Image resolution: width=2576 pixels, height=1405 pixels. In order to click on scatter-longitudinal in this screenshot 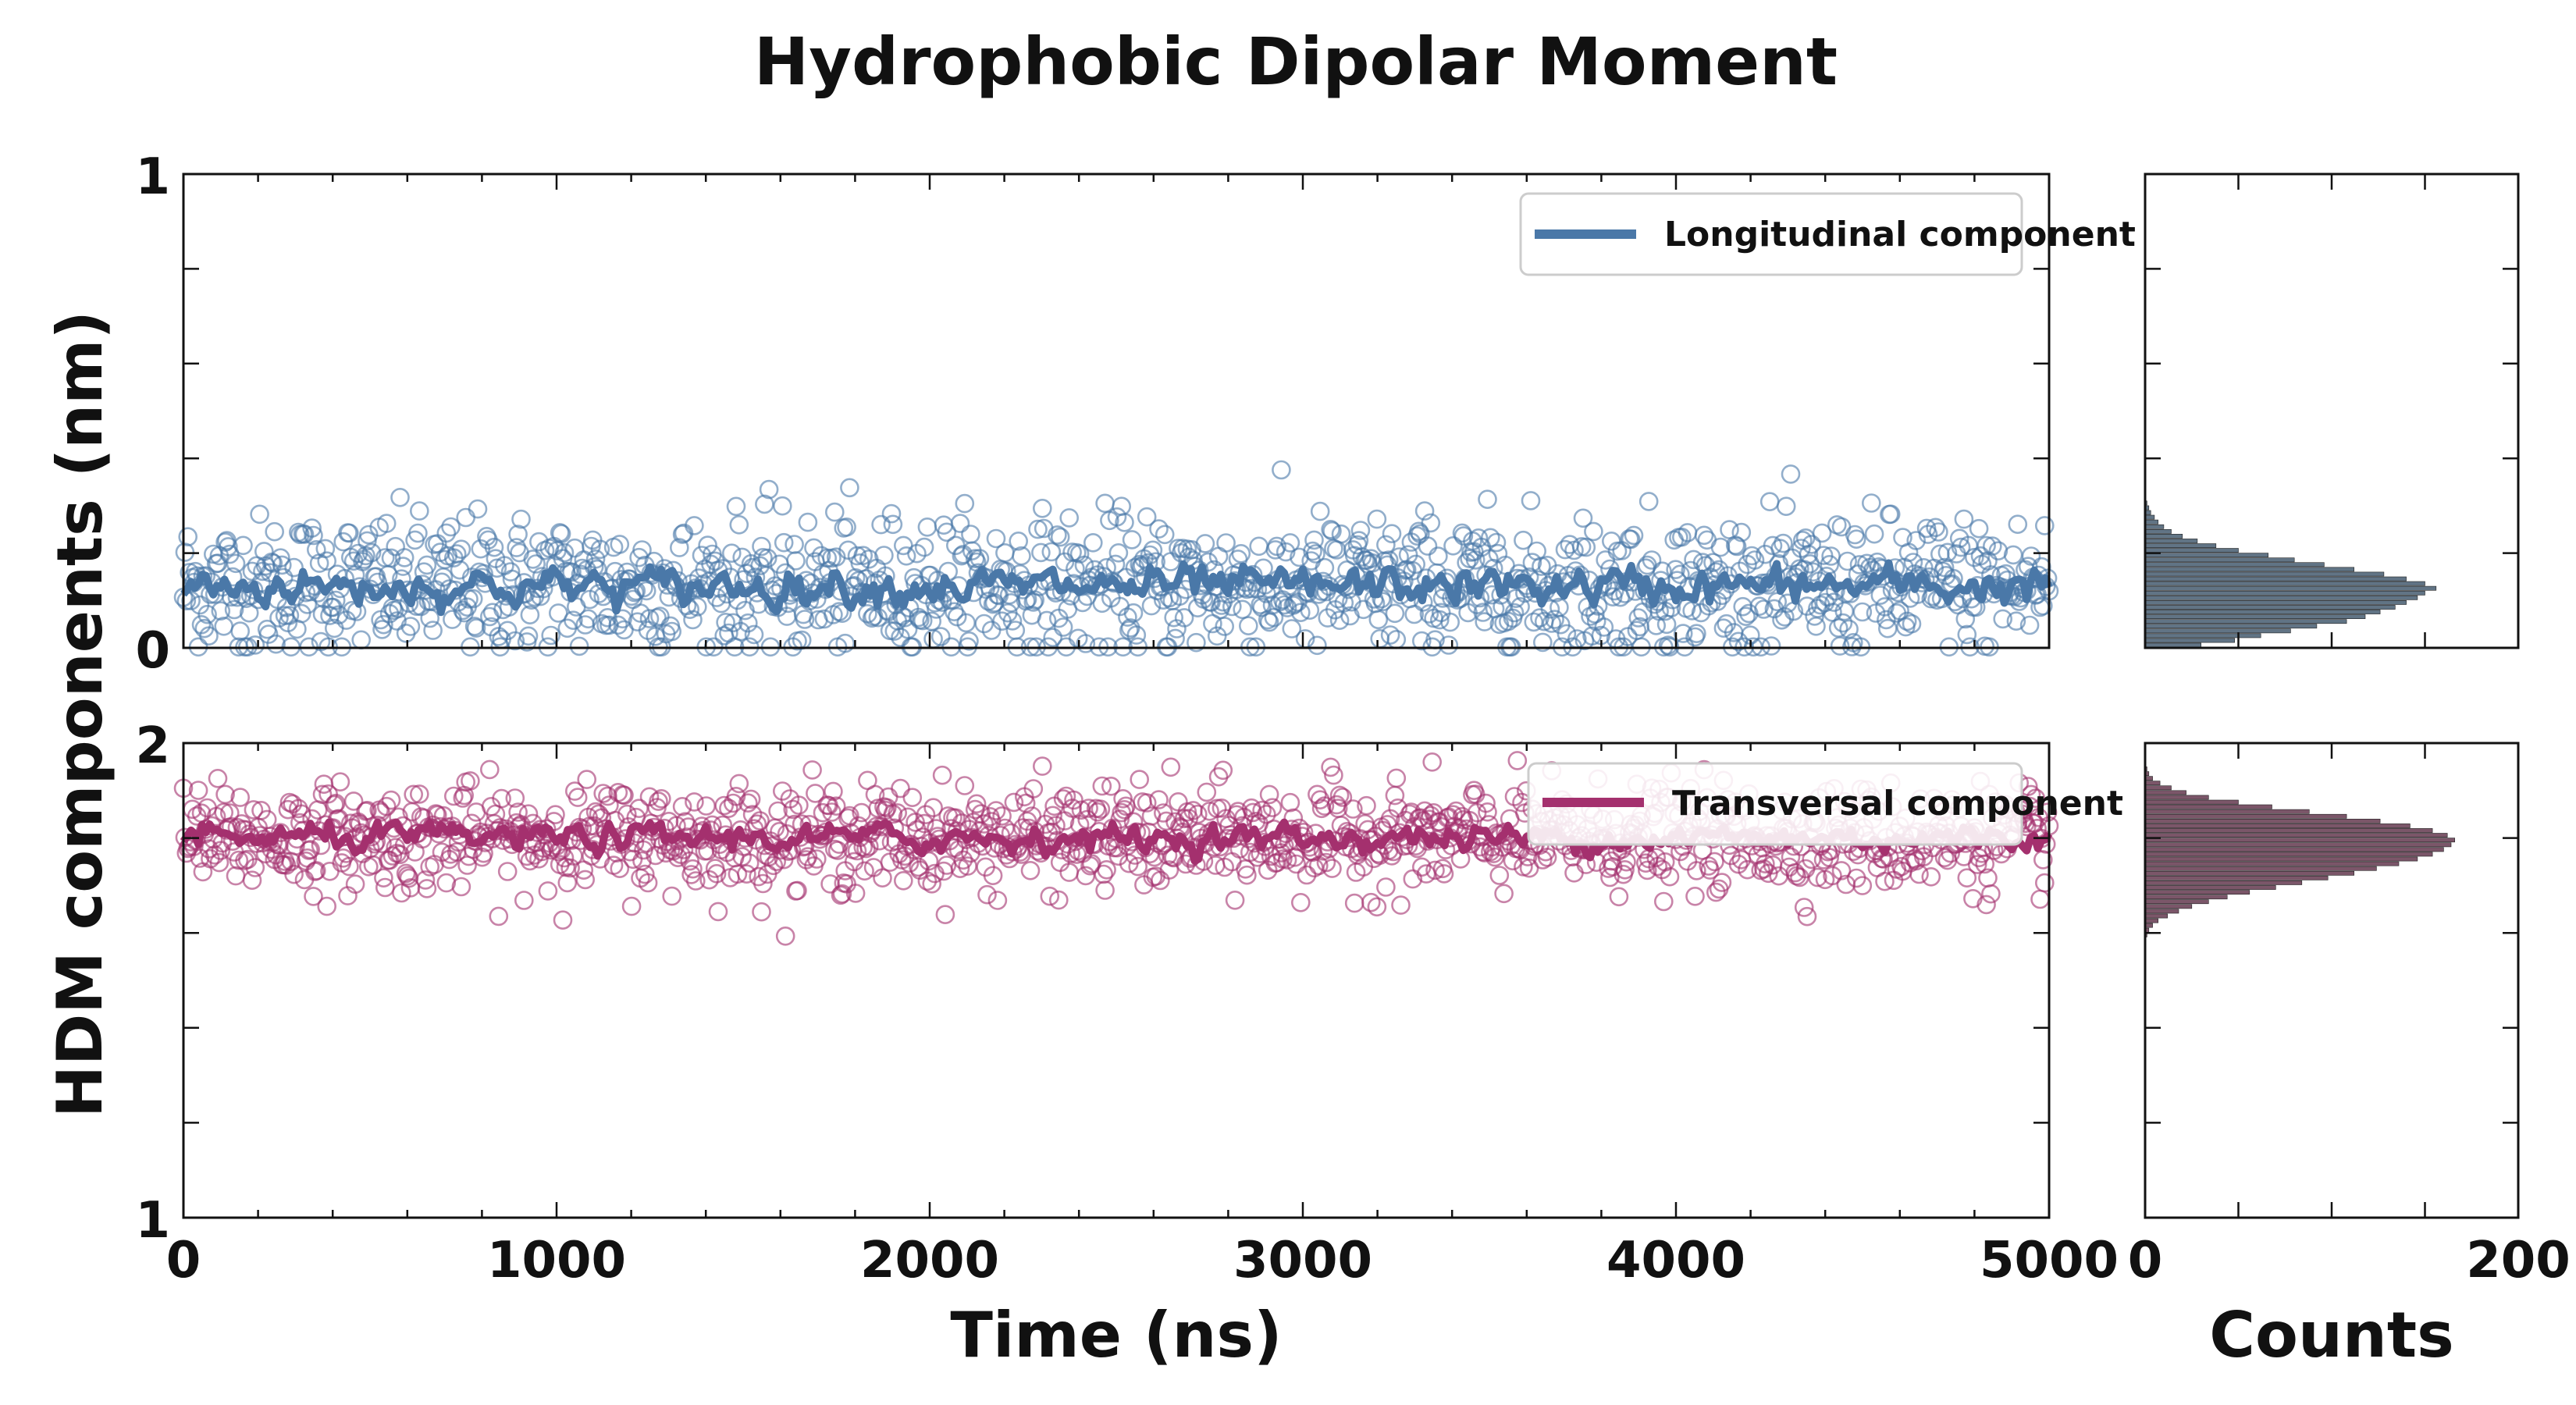, I will do `click(1116, 558)`.